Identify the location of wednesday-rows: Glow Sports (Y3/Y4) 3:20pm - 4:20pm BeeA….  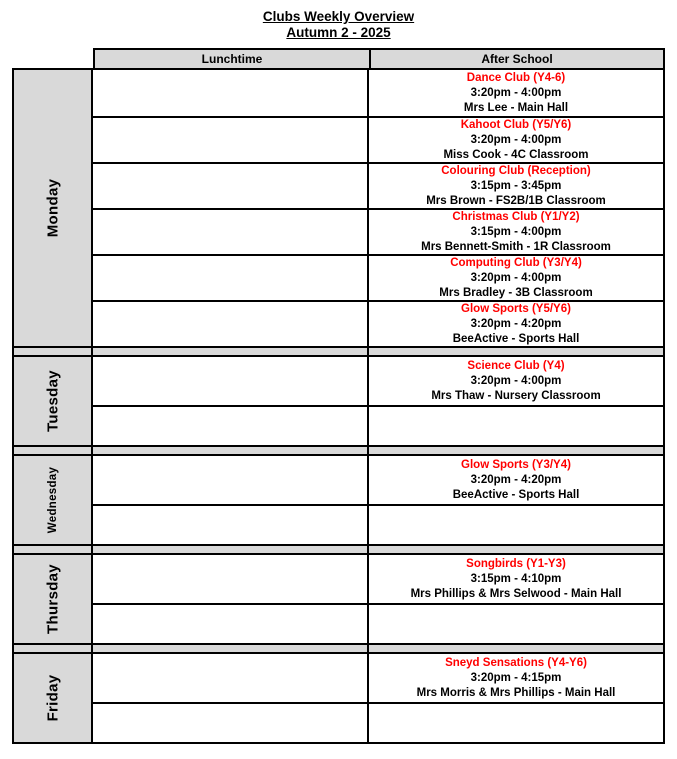
(378, 500).